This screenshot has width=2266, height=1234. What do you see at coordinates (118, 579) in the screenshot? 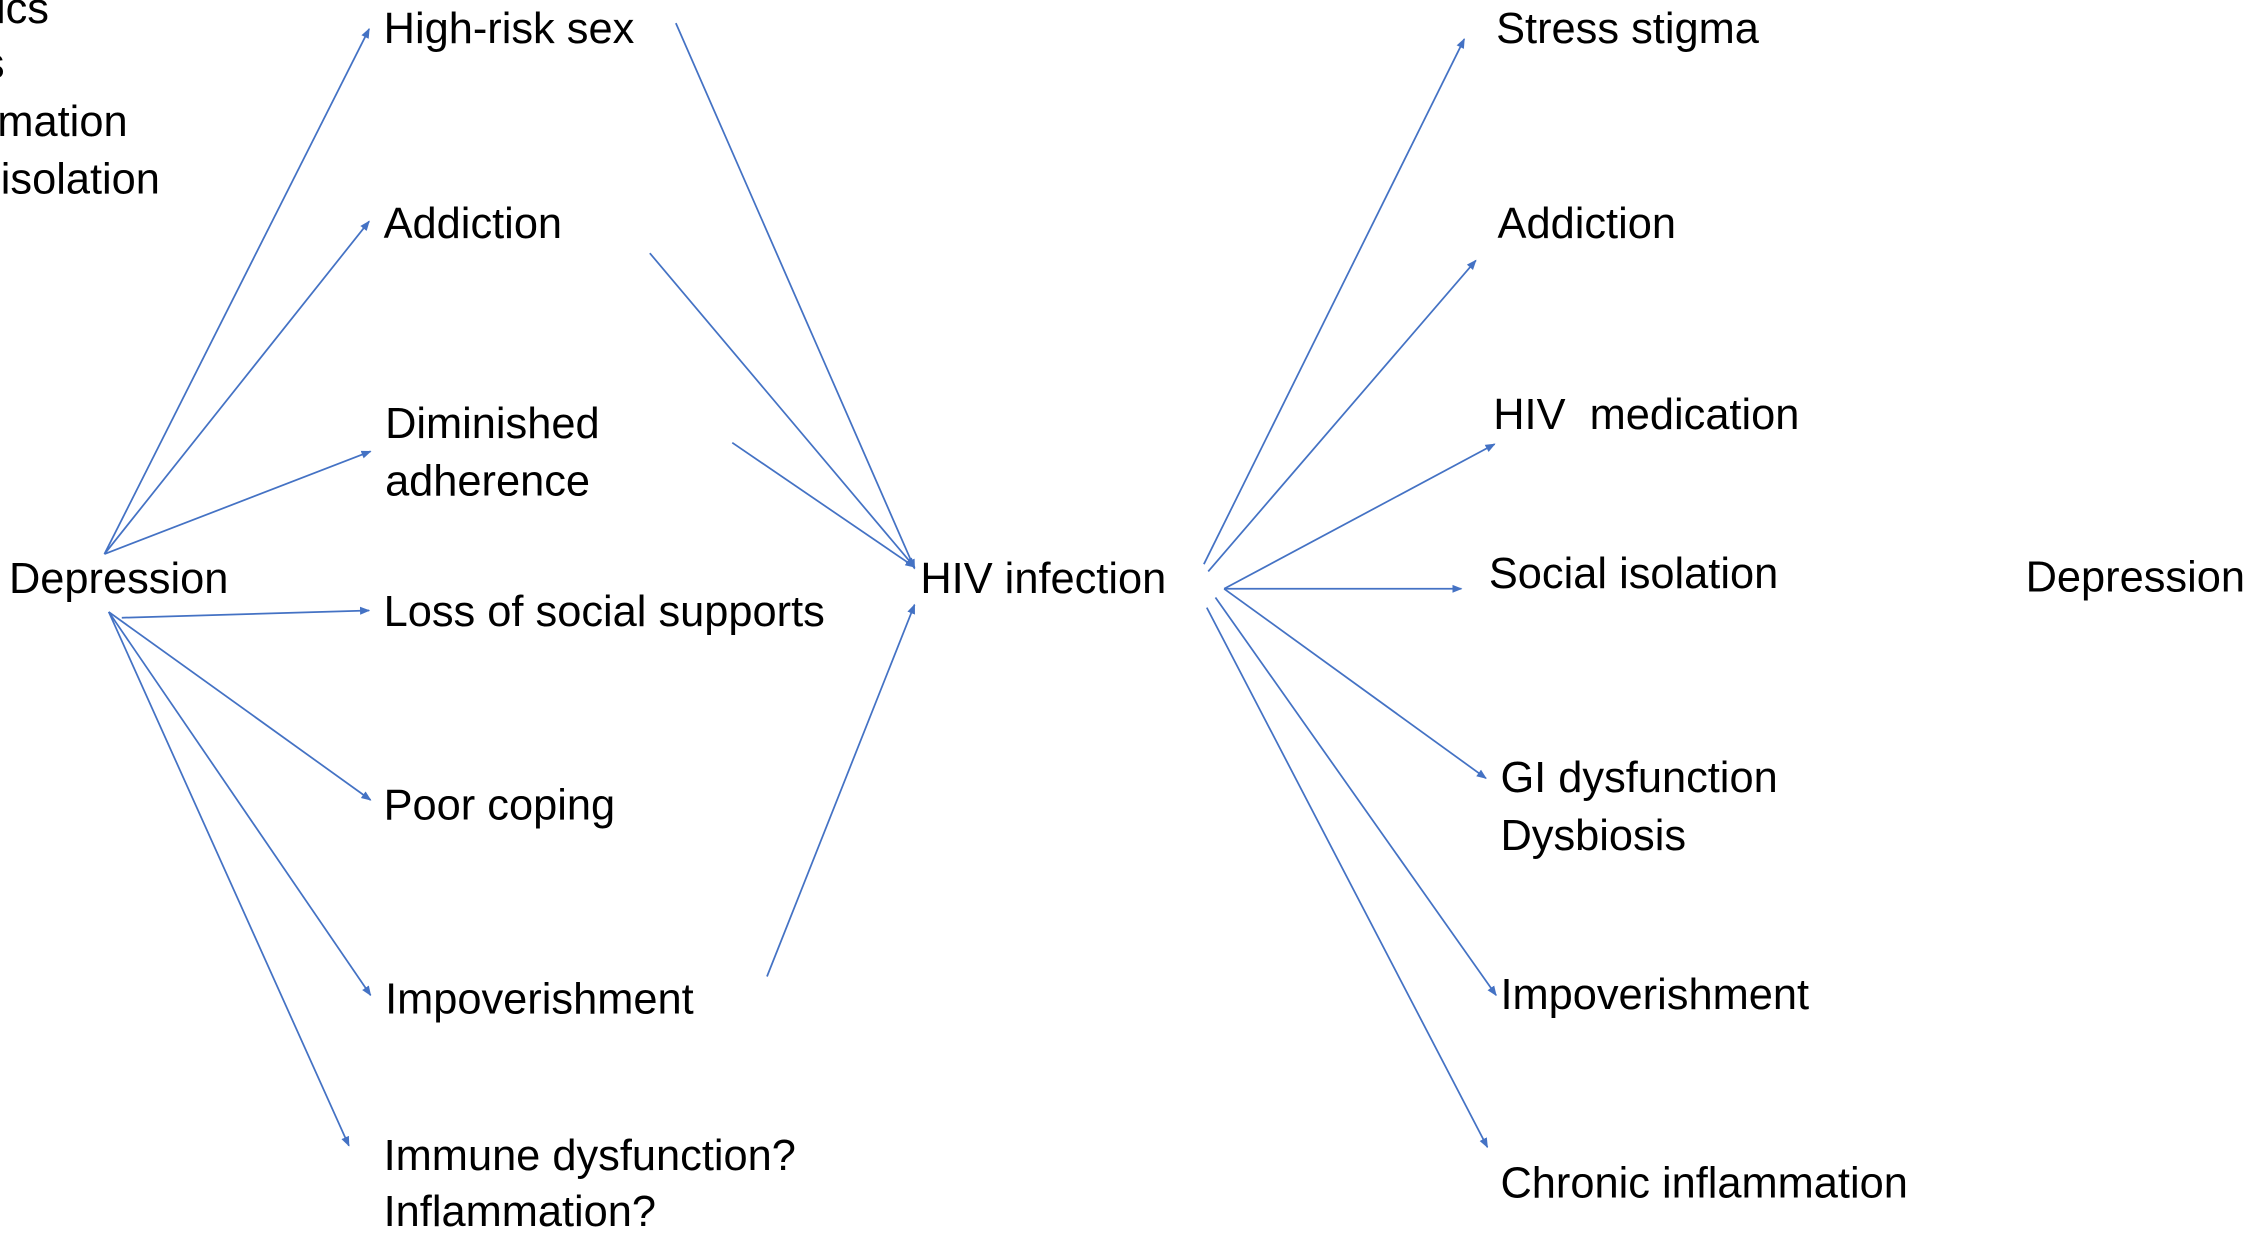
I see `source-node: Depression` at bounding box center [118, 579].